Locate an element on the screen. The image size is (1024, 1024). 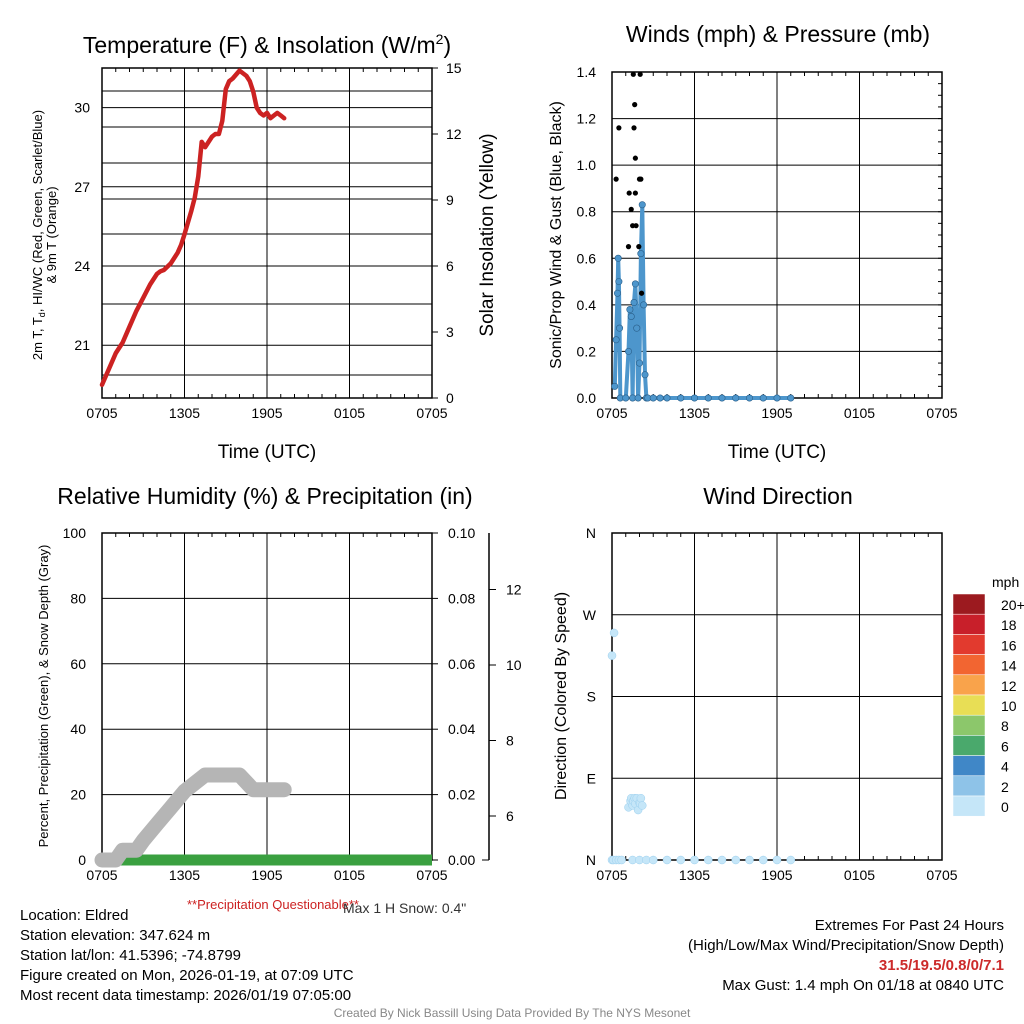
y2-tick-label: 0.00 is located at coordinates (461, 860).